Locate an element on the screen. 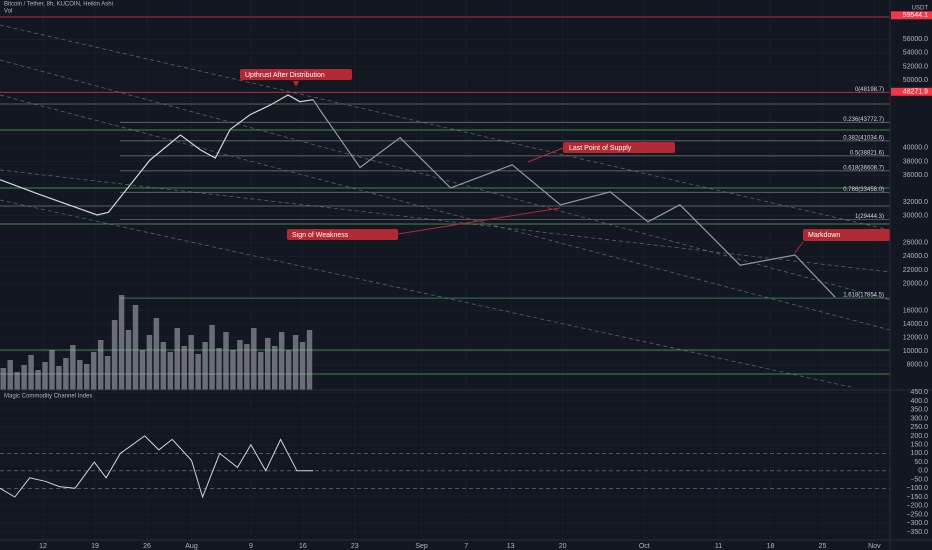 This screenshot has width=932, height=550. fib-label: 0.382(41034.6) is located at coordinates (863, 138).